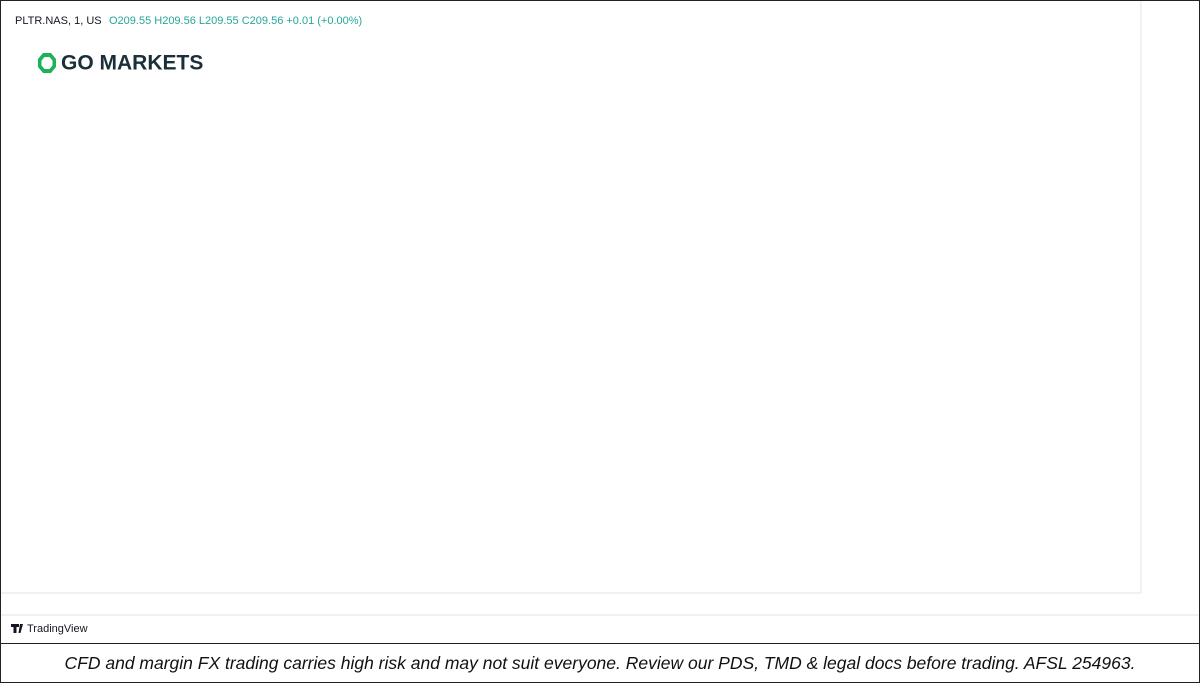  Describe the element at coordinates (132, 63) in the screenshot. I see `logo-text: GO MARKETS` at that location.